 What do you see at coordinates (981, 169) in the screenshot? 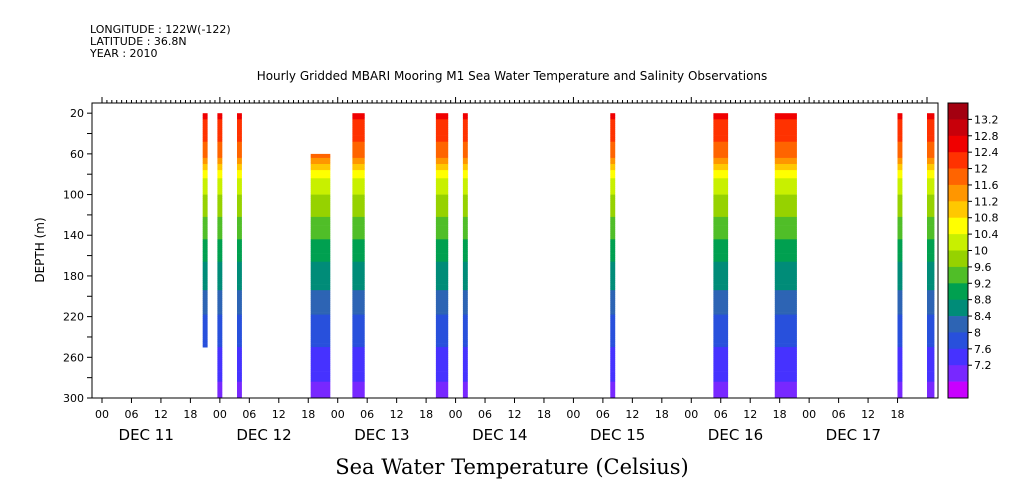
I see `colorbar-label: 12` at bounding box center [981, 169].